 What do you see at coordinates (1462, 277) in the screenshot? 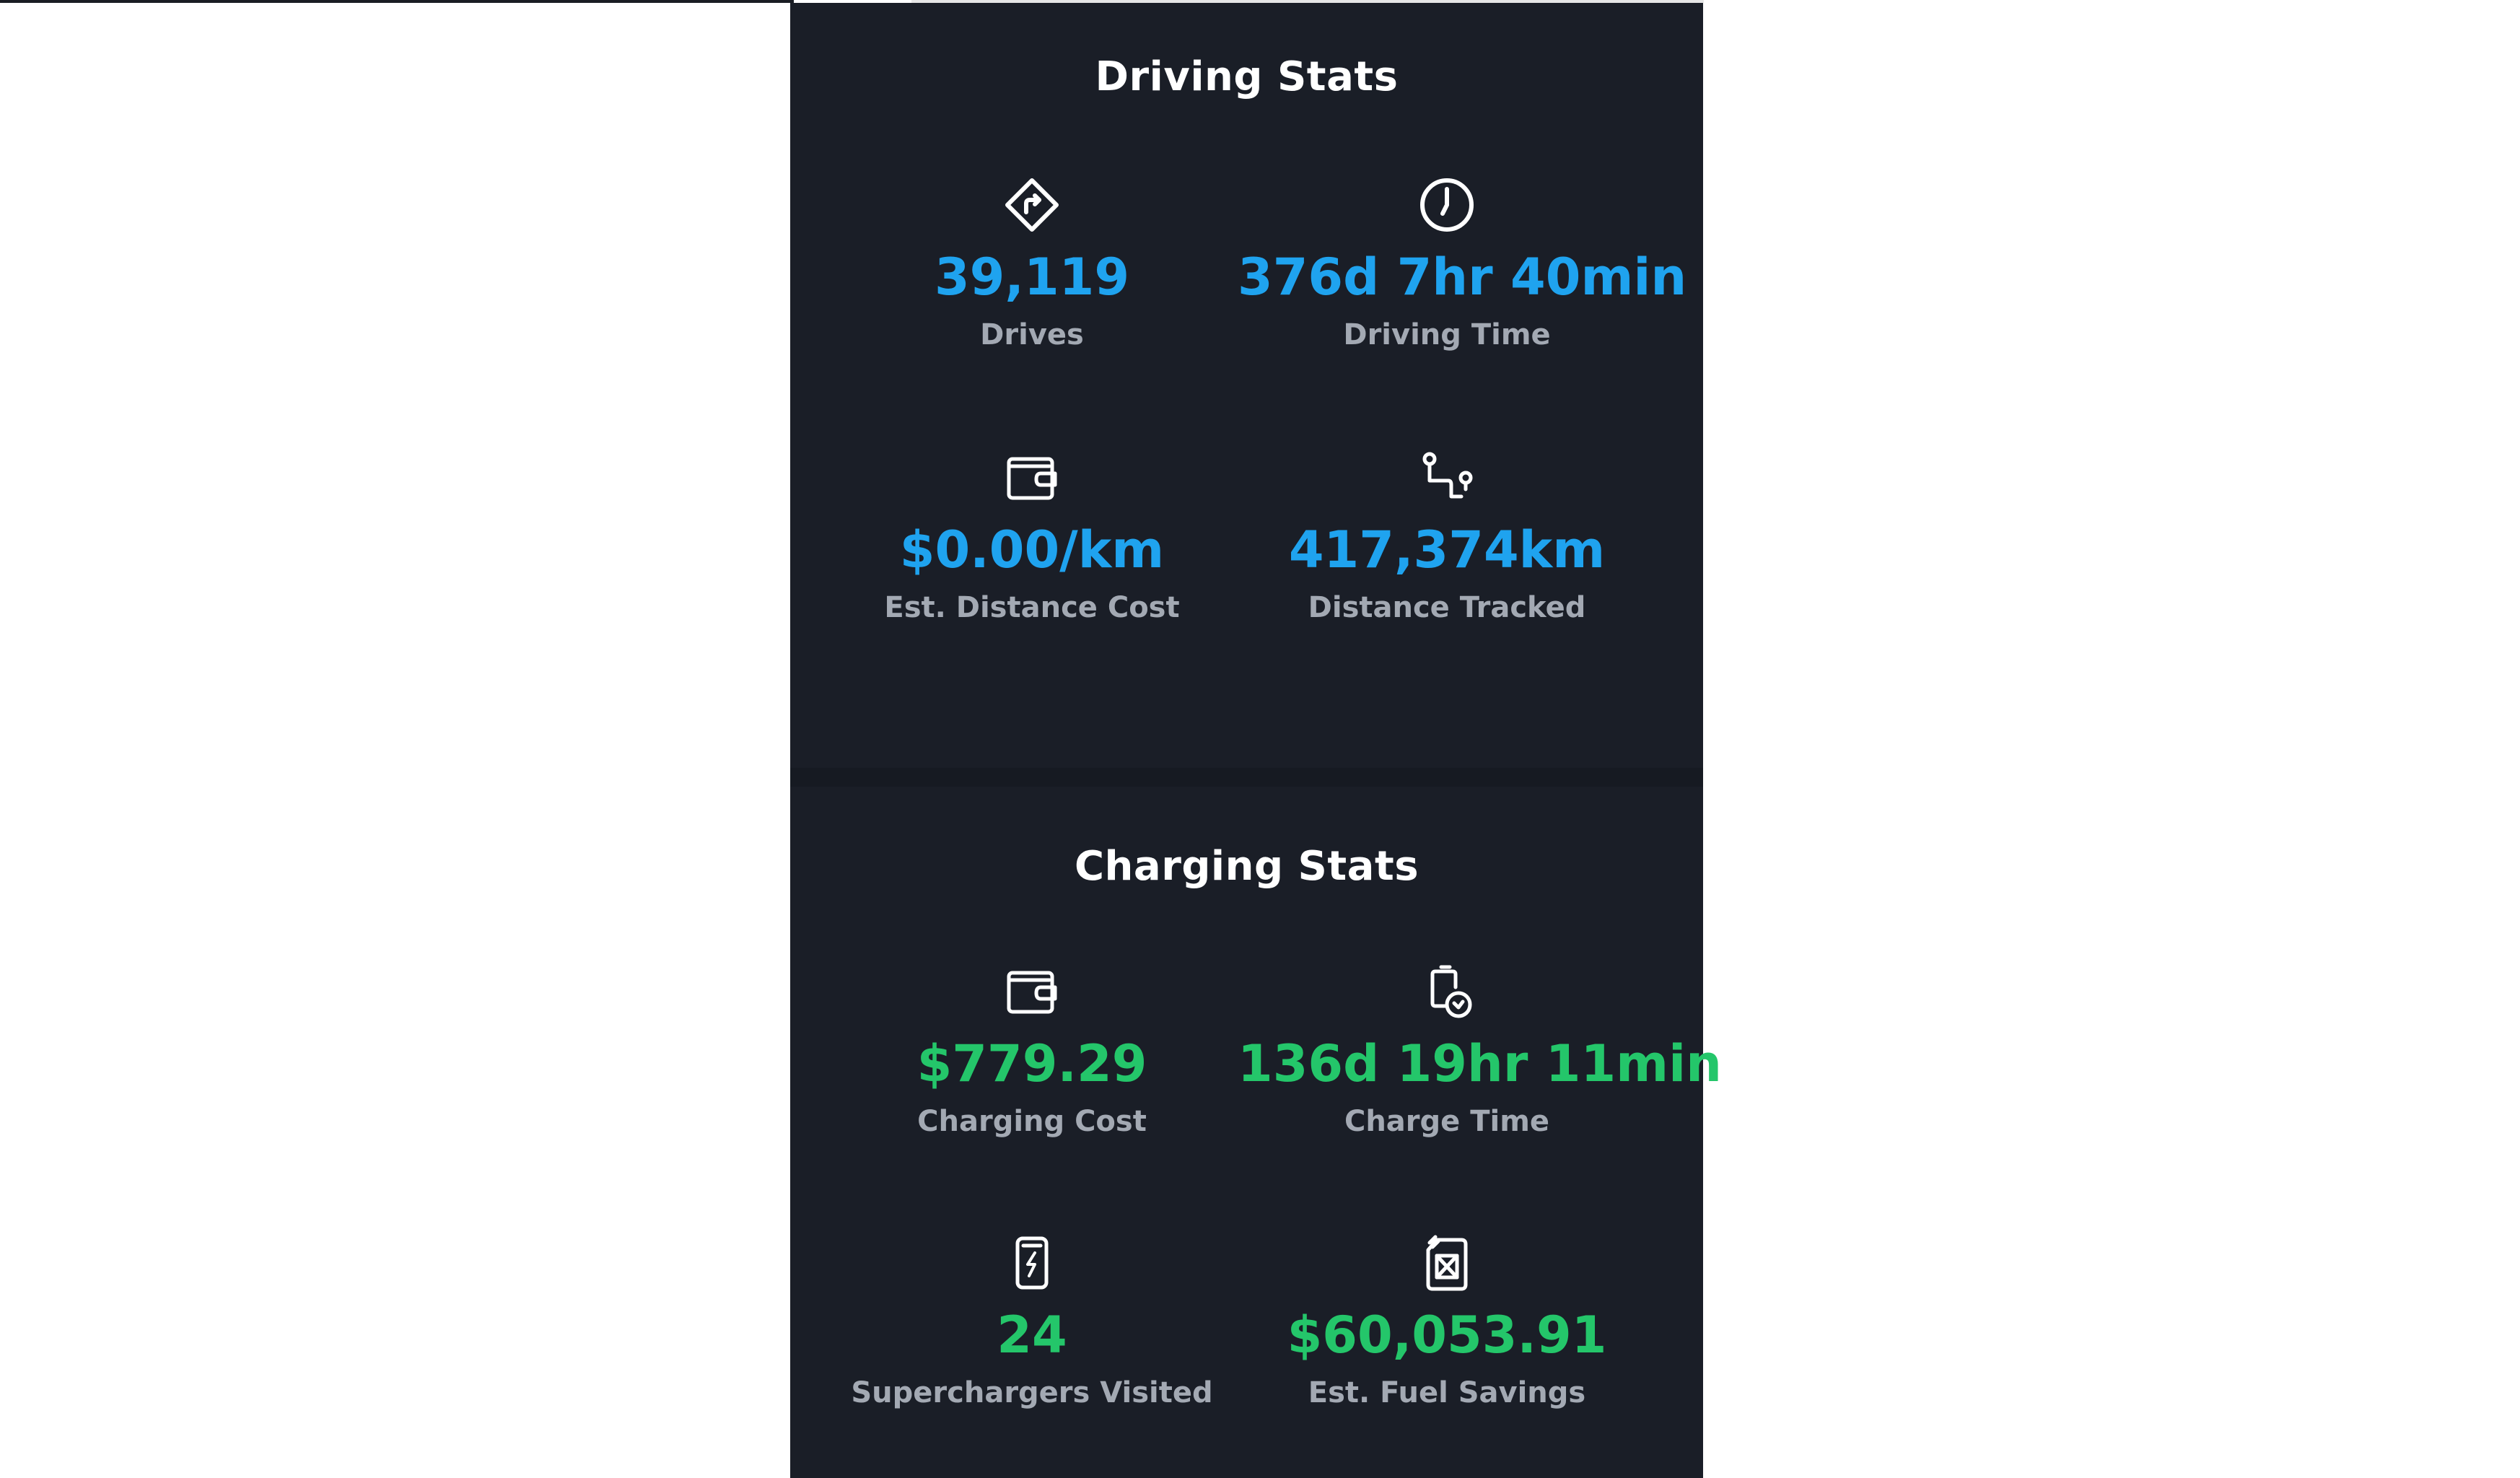
I see `driving-time-value: 376d 7hr 40min` at bounding box center [1462, 277].